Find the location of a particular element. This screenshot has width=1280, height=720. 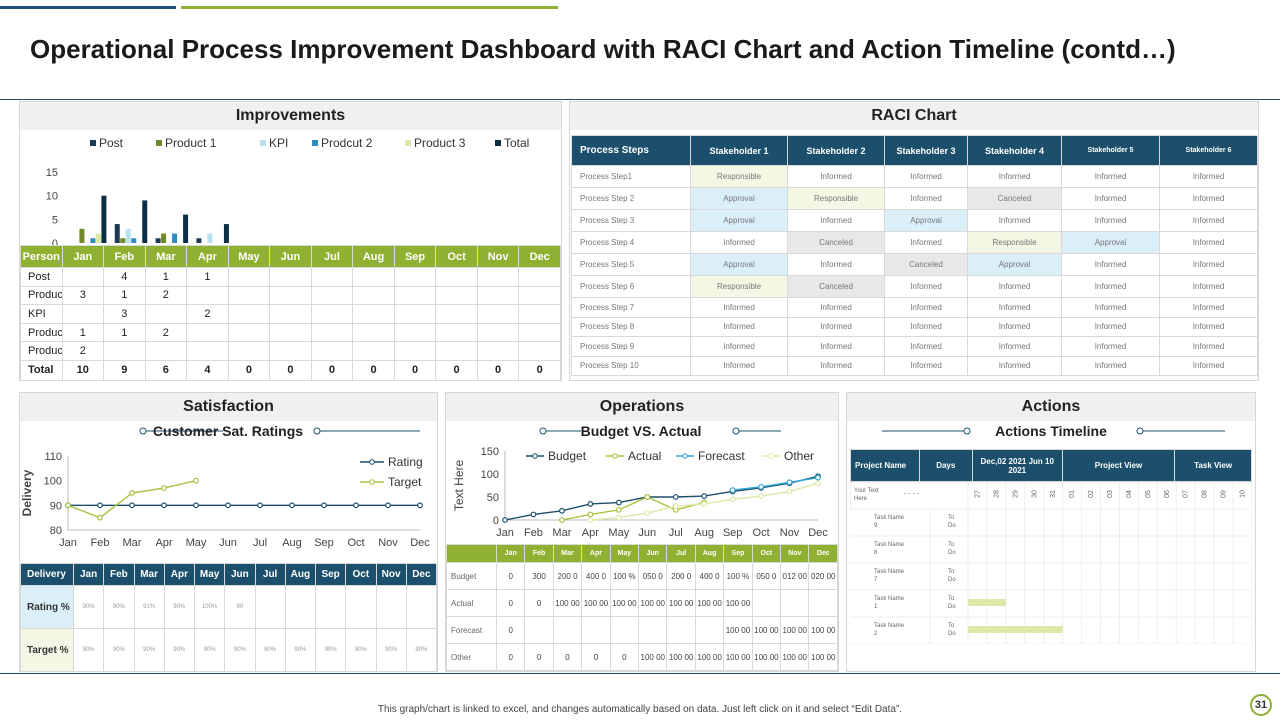

table-header is located at coordinates (471, 553).